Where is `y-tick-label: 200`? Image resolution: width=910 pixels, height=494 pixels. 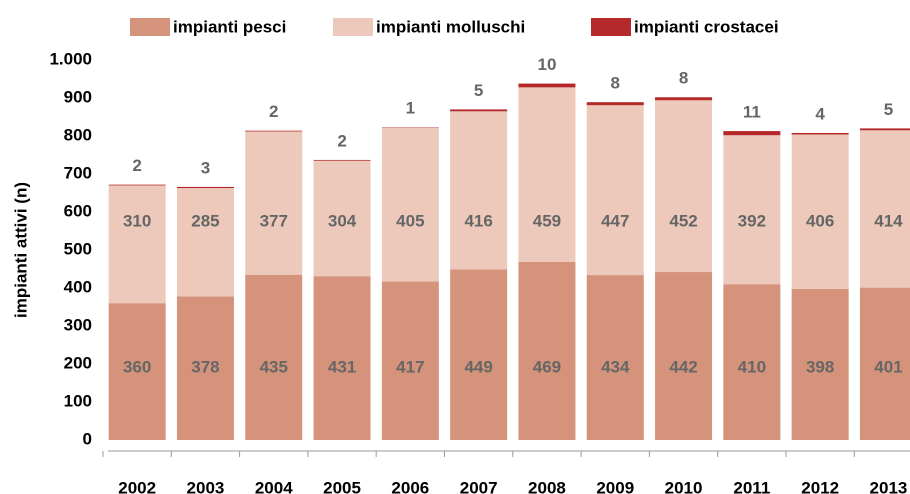 y-tick-label: 200 is located at coordinates (78, 362).